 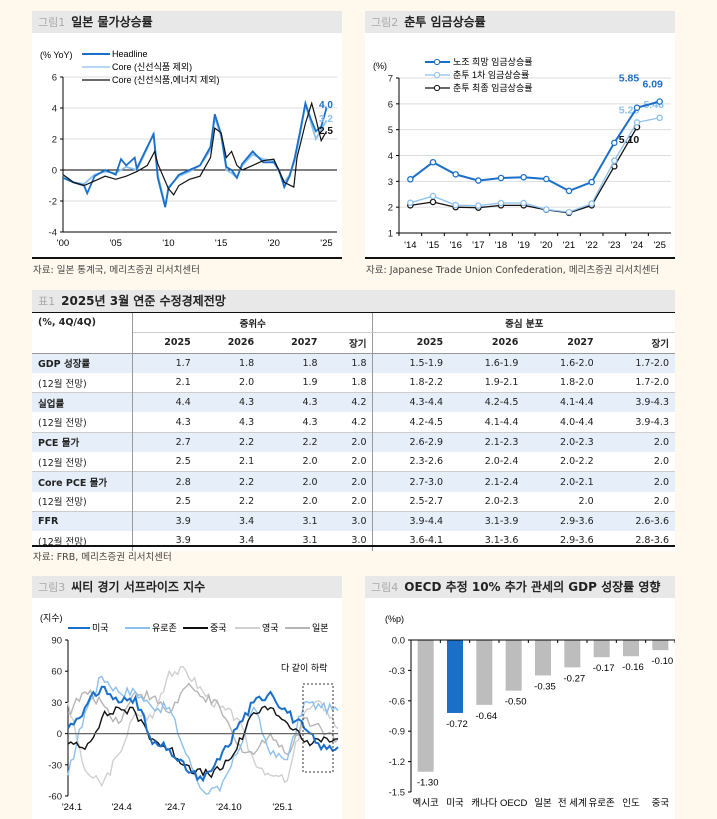 I want to click on chart1-ytick-label: -2, so click(x=53, y=202).